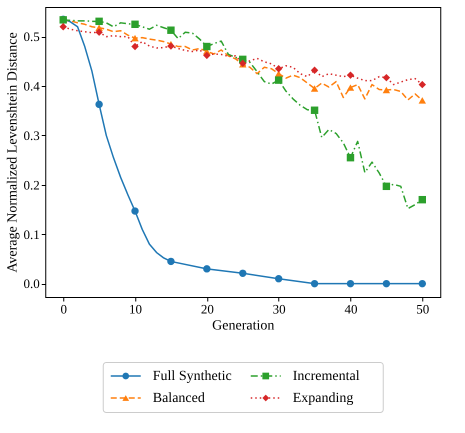  What do you see at coordinates (192, 376) in the screenshot?
I see `legend-label: Full Synthetic` at bounding box center [192, 376].